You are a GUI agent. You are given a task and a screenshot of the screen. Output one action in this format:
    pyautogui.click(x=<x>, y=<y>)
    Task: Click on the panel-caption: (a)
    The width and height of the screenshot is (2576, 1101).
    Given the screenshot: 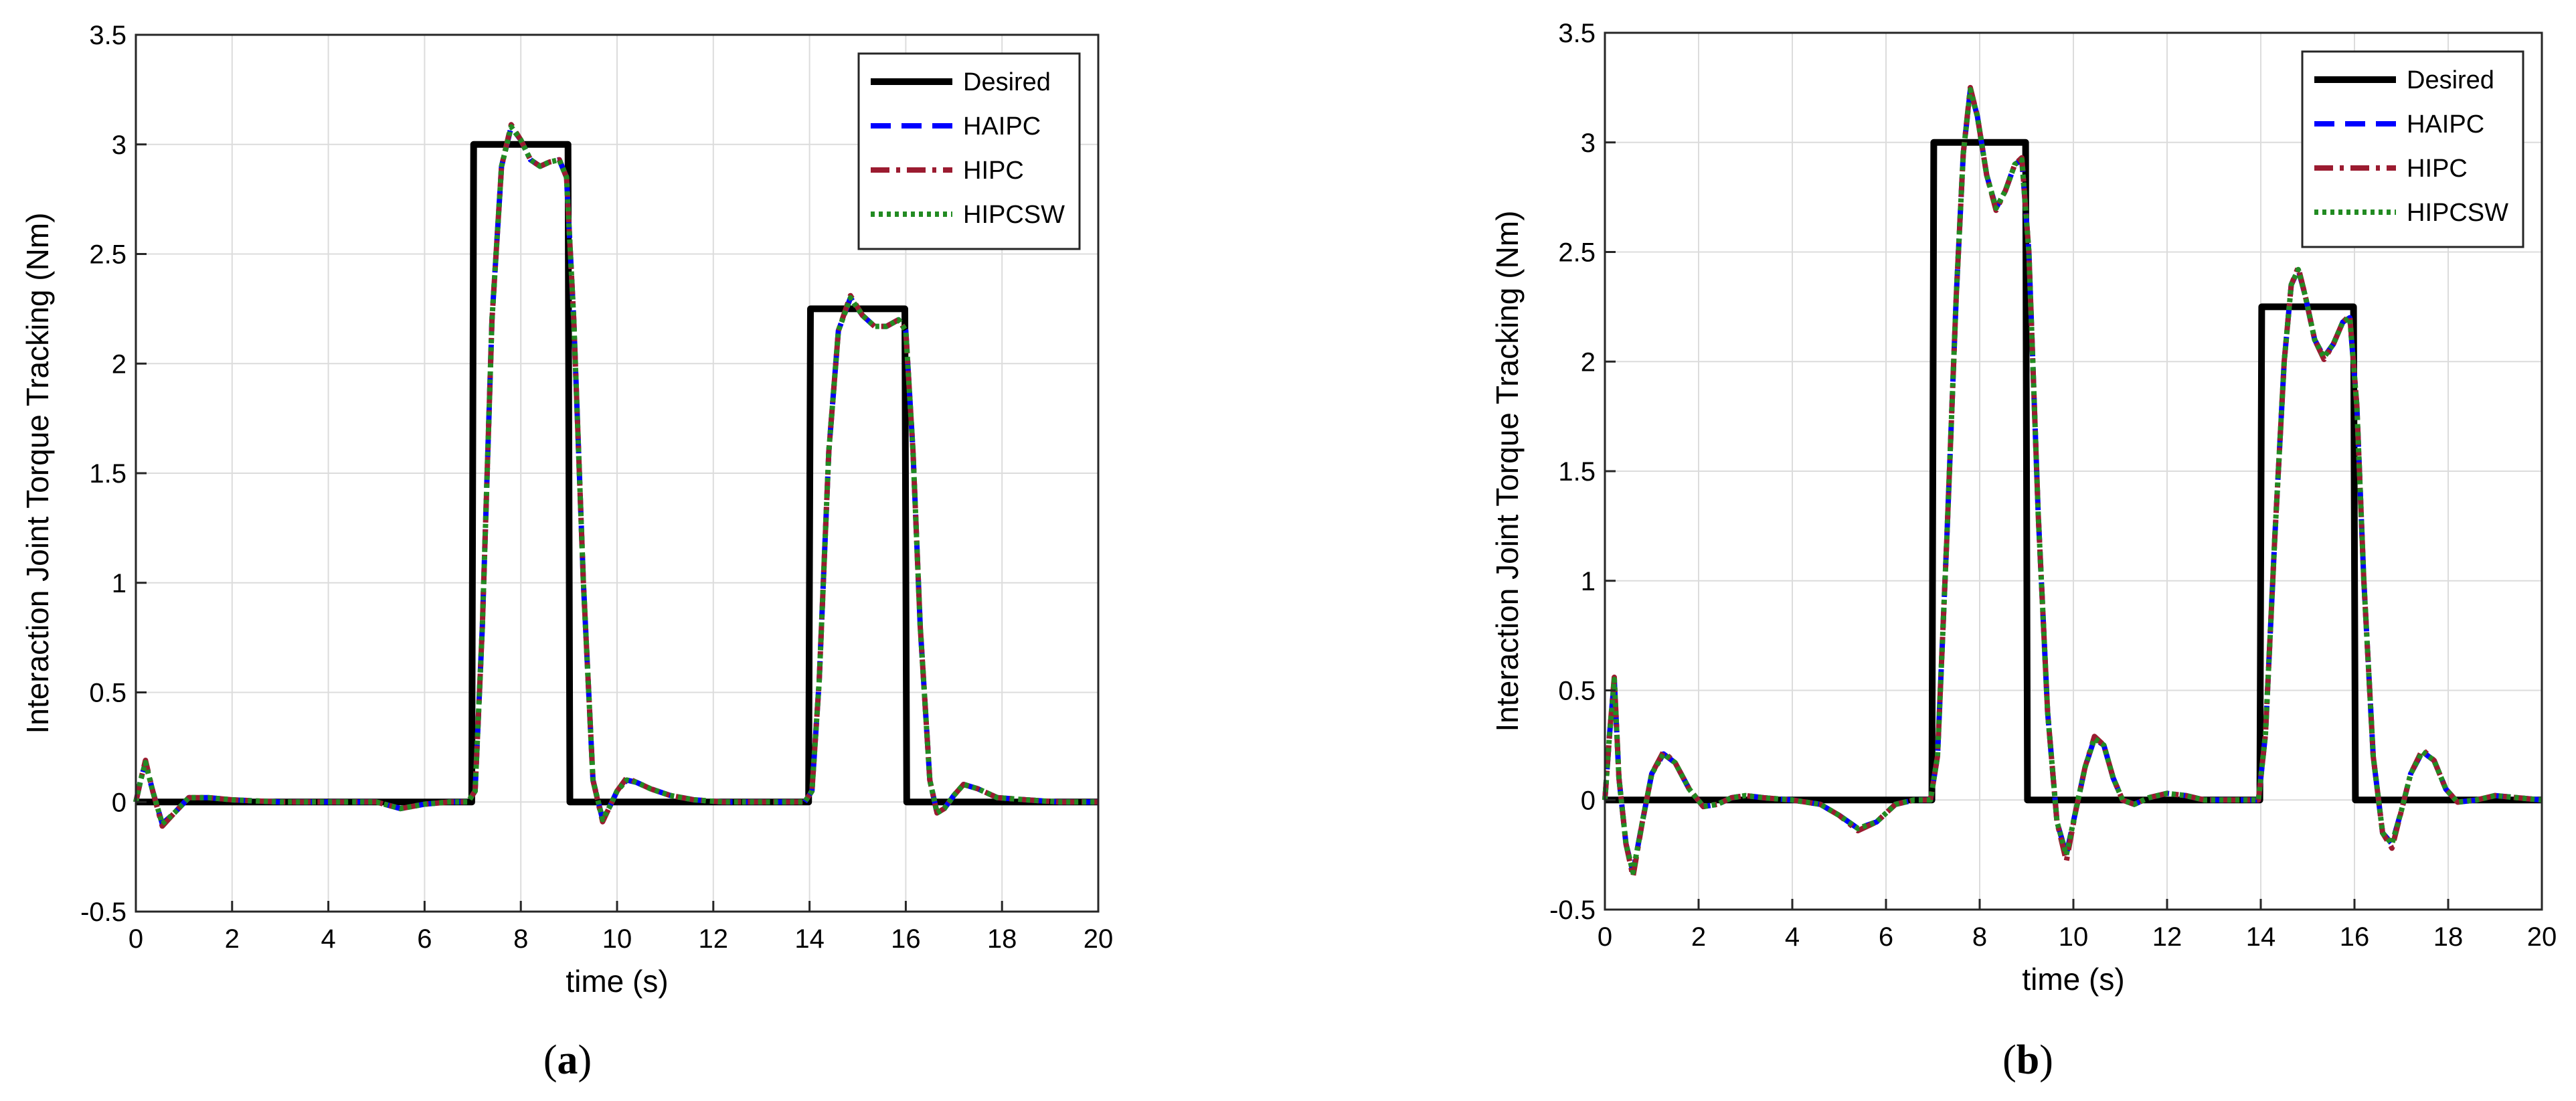 What is the action you would take?
    pyautogui.click(x=567, y=1060)
    